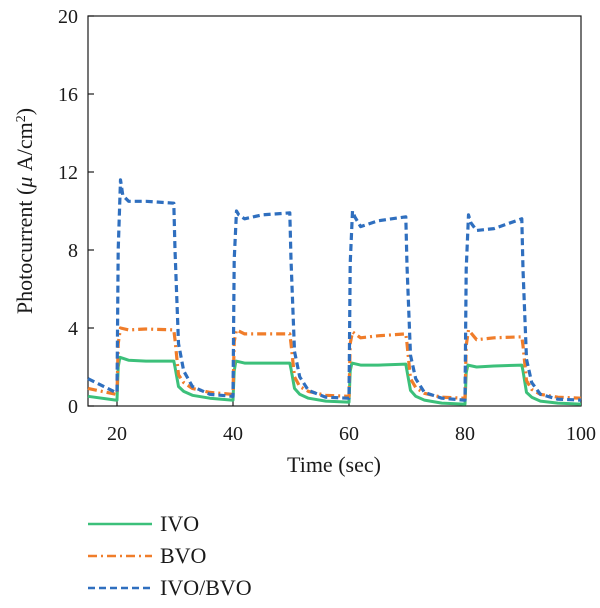  What do you see at coordinates (24, 111) in the screenshot?
I see `y-axis-title-suffix: )` at bounding box center [24, 111].